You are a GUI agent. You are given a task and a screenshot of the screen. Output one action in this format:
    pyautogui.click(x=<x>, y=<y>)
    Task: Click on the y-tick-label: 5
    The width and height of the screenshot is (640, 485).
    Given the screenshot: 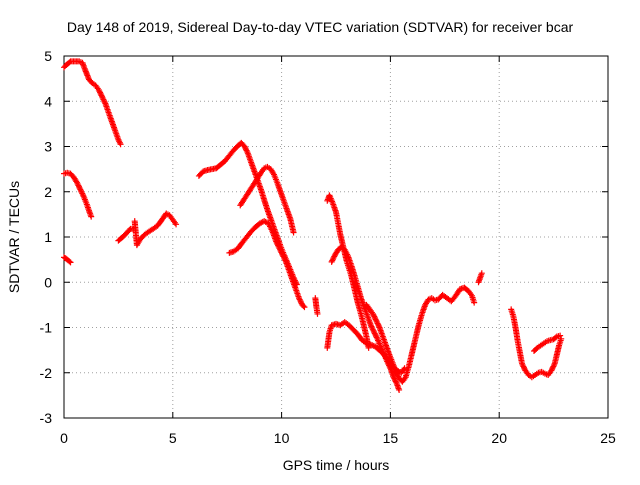 What is the action you would take?
    pyautogui.click(x=48, y=56)
    